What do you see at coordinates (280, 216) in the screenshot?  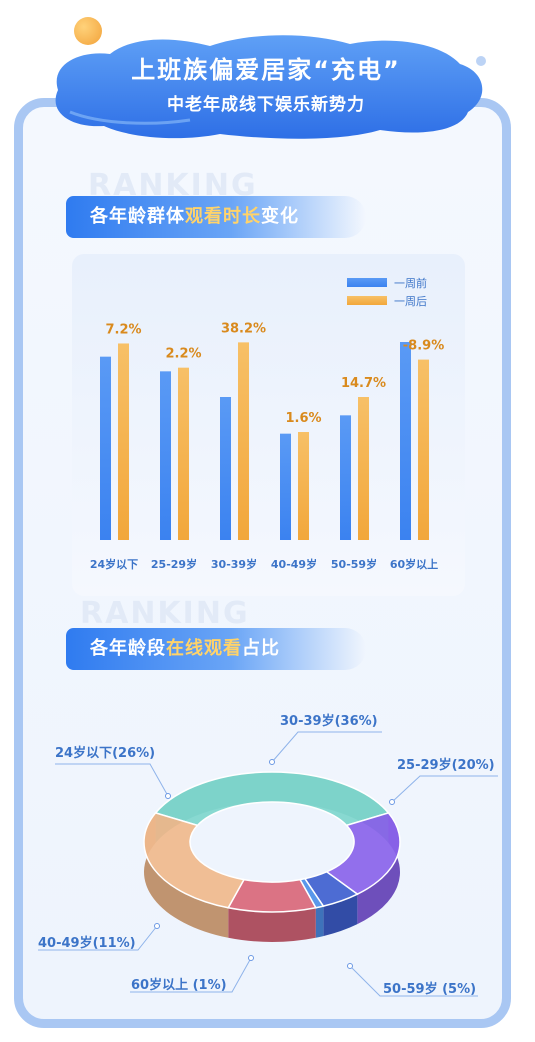 I see `section-title-part: 变化` at bounding box center [280, 216].